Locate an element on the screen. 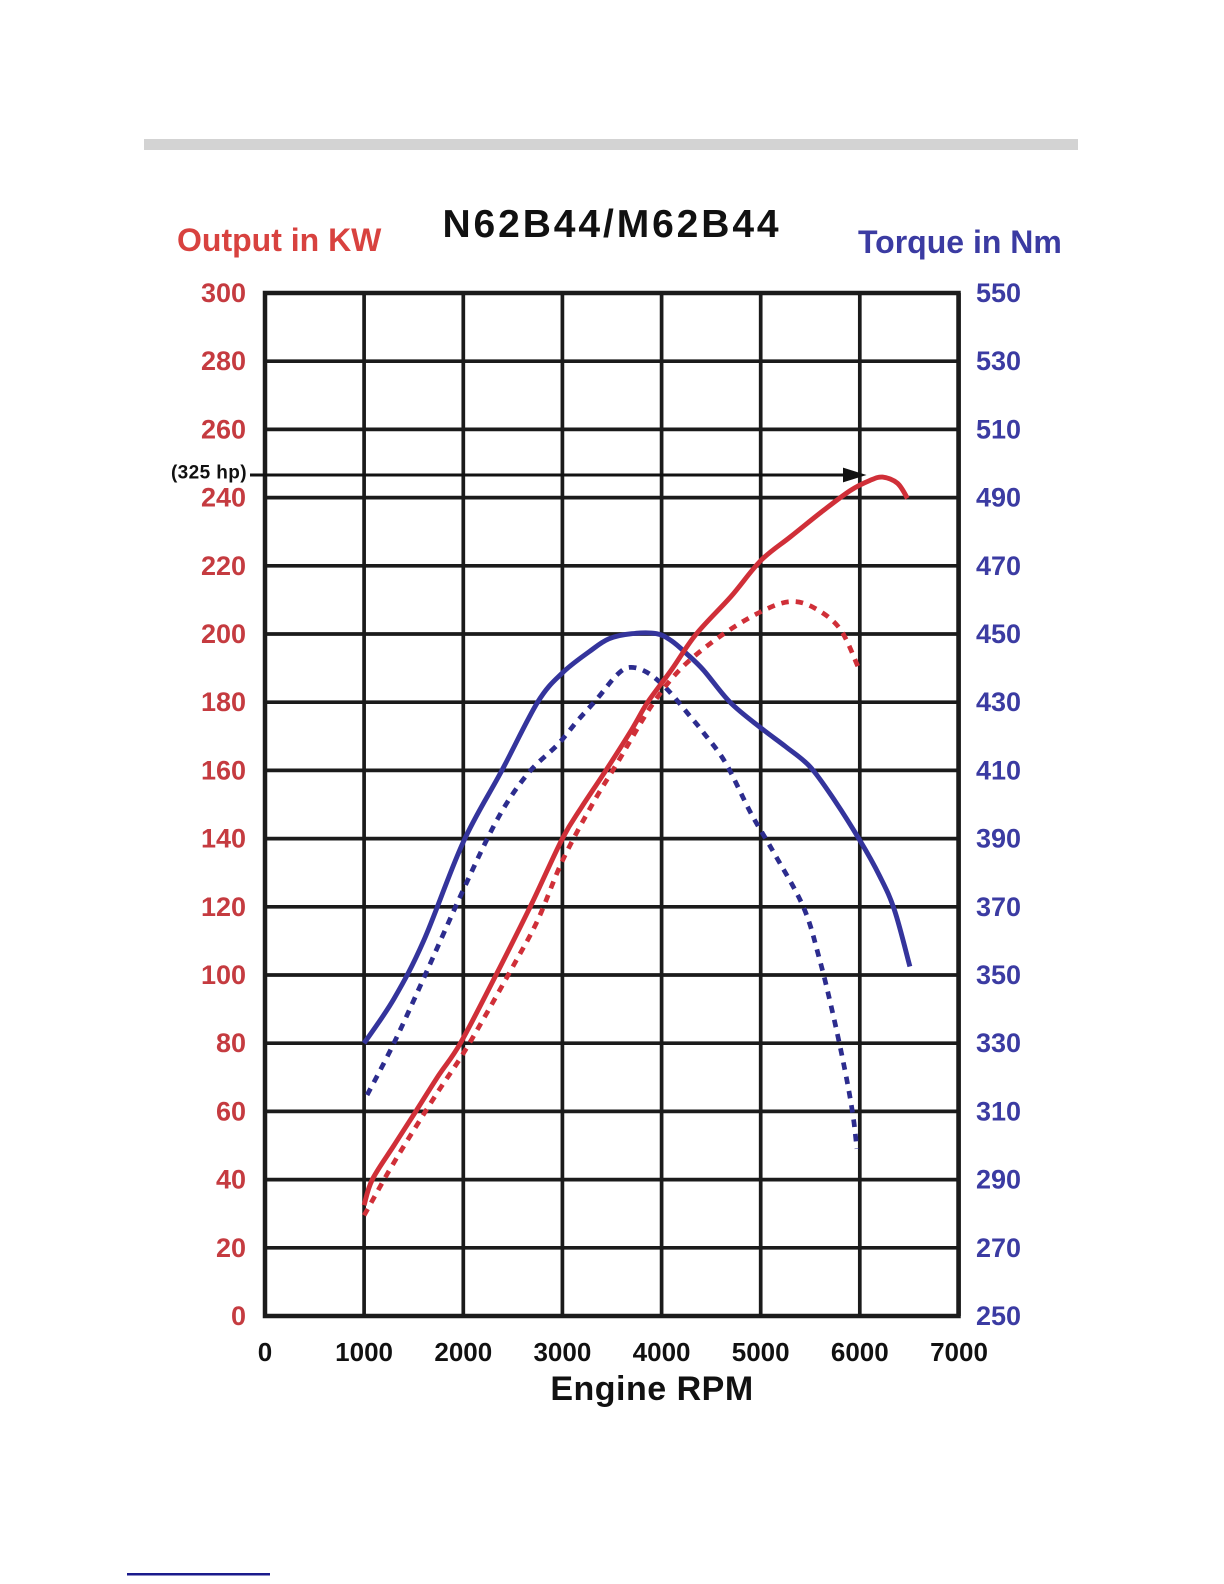 This screenshot has height=1584, width=1224. svg-text: N62B44/M62B44 is located at coordinates (611, 224).